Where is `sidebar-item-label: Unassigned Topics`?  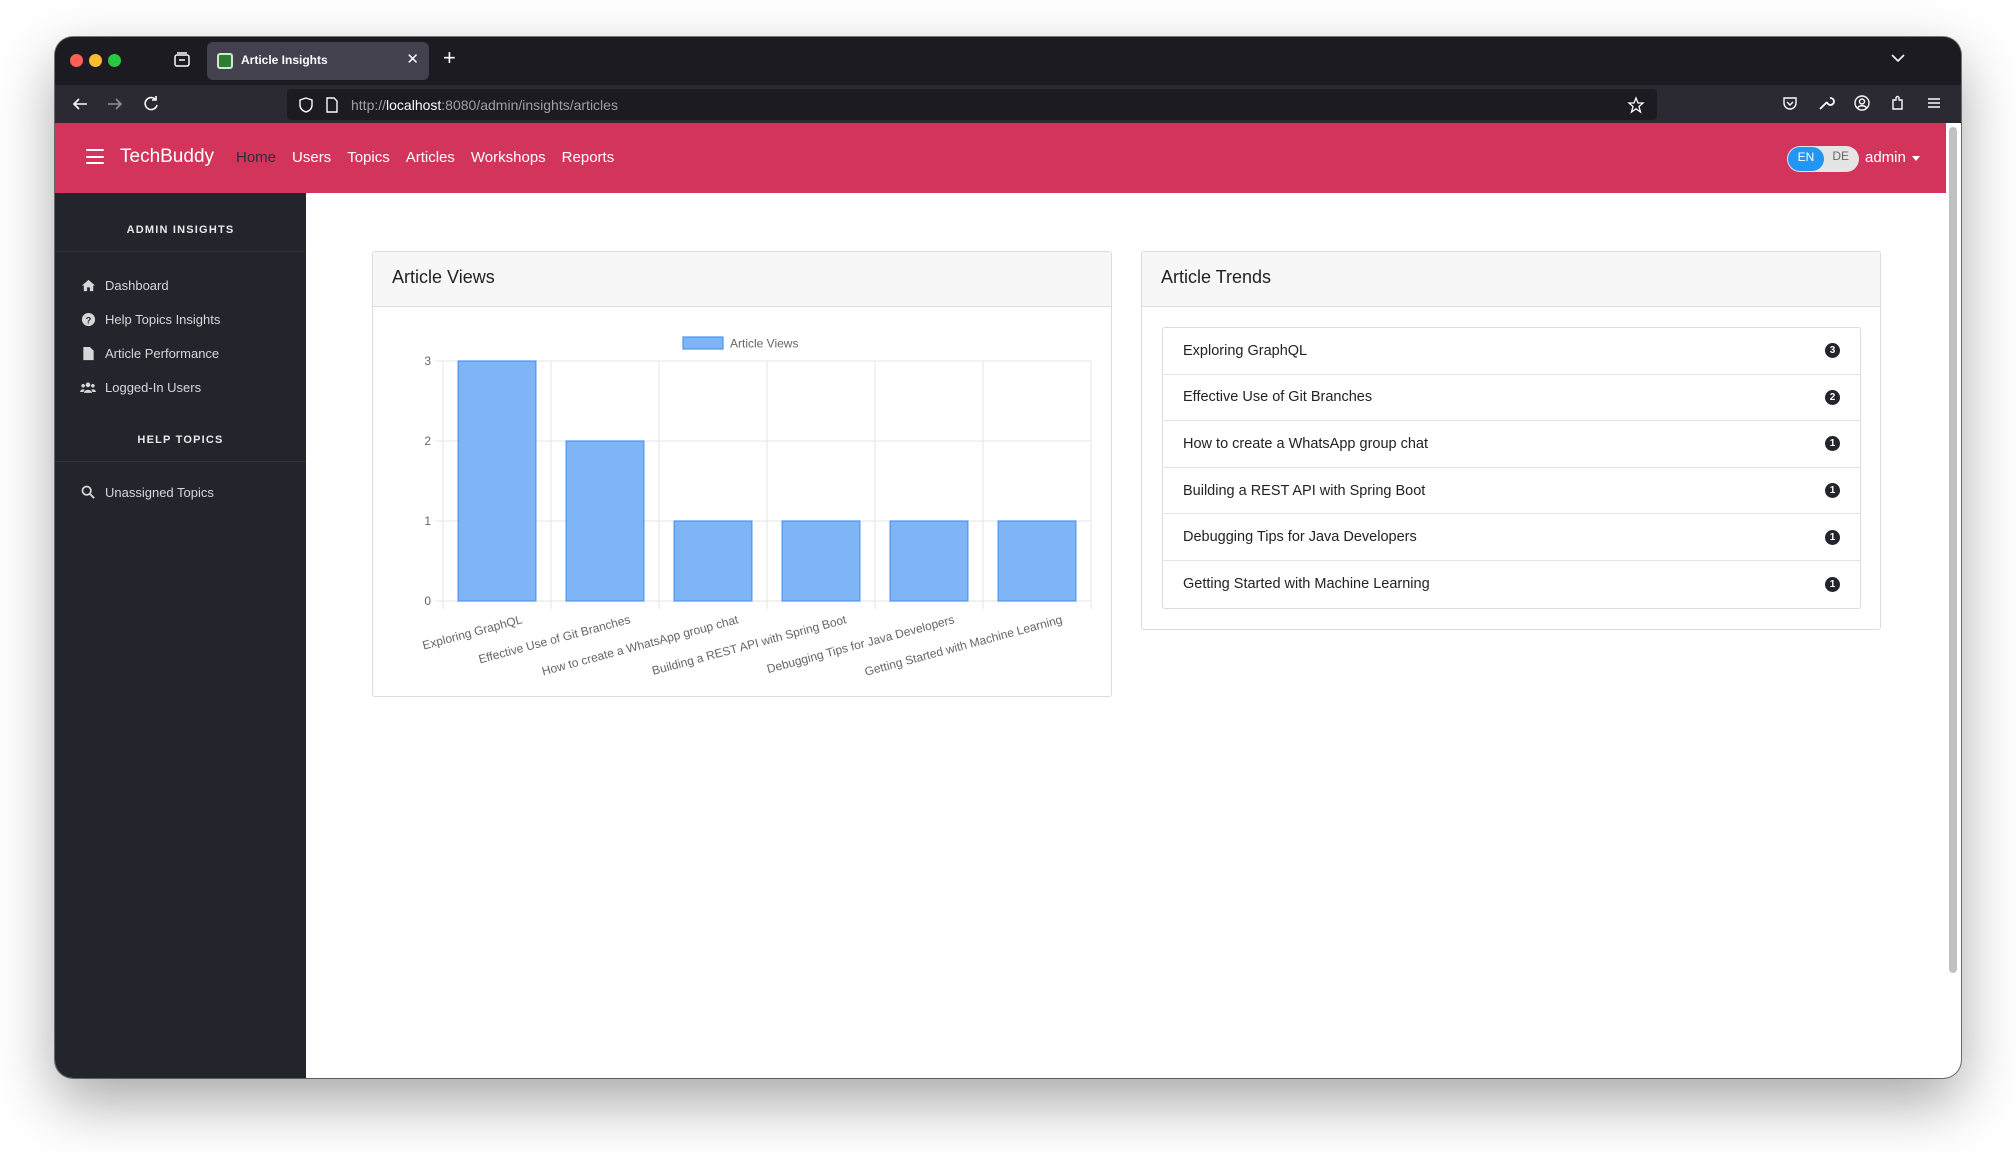
sidebar-item-label: Unassigned Topics is located at coordinates (159, 492).